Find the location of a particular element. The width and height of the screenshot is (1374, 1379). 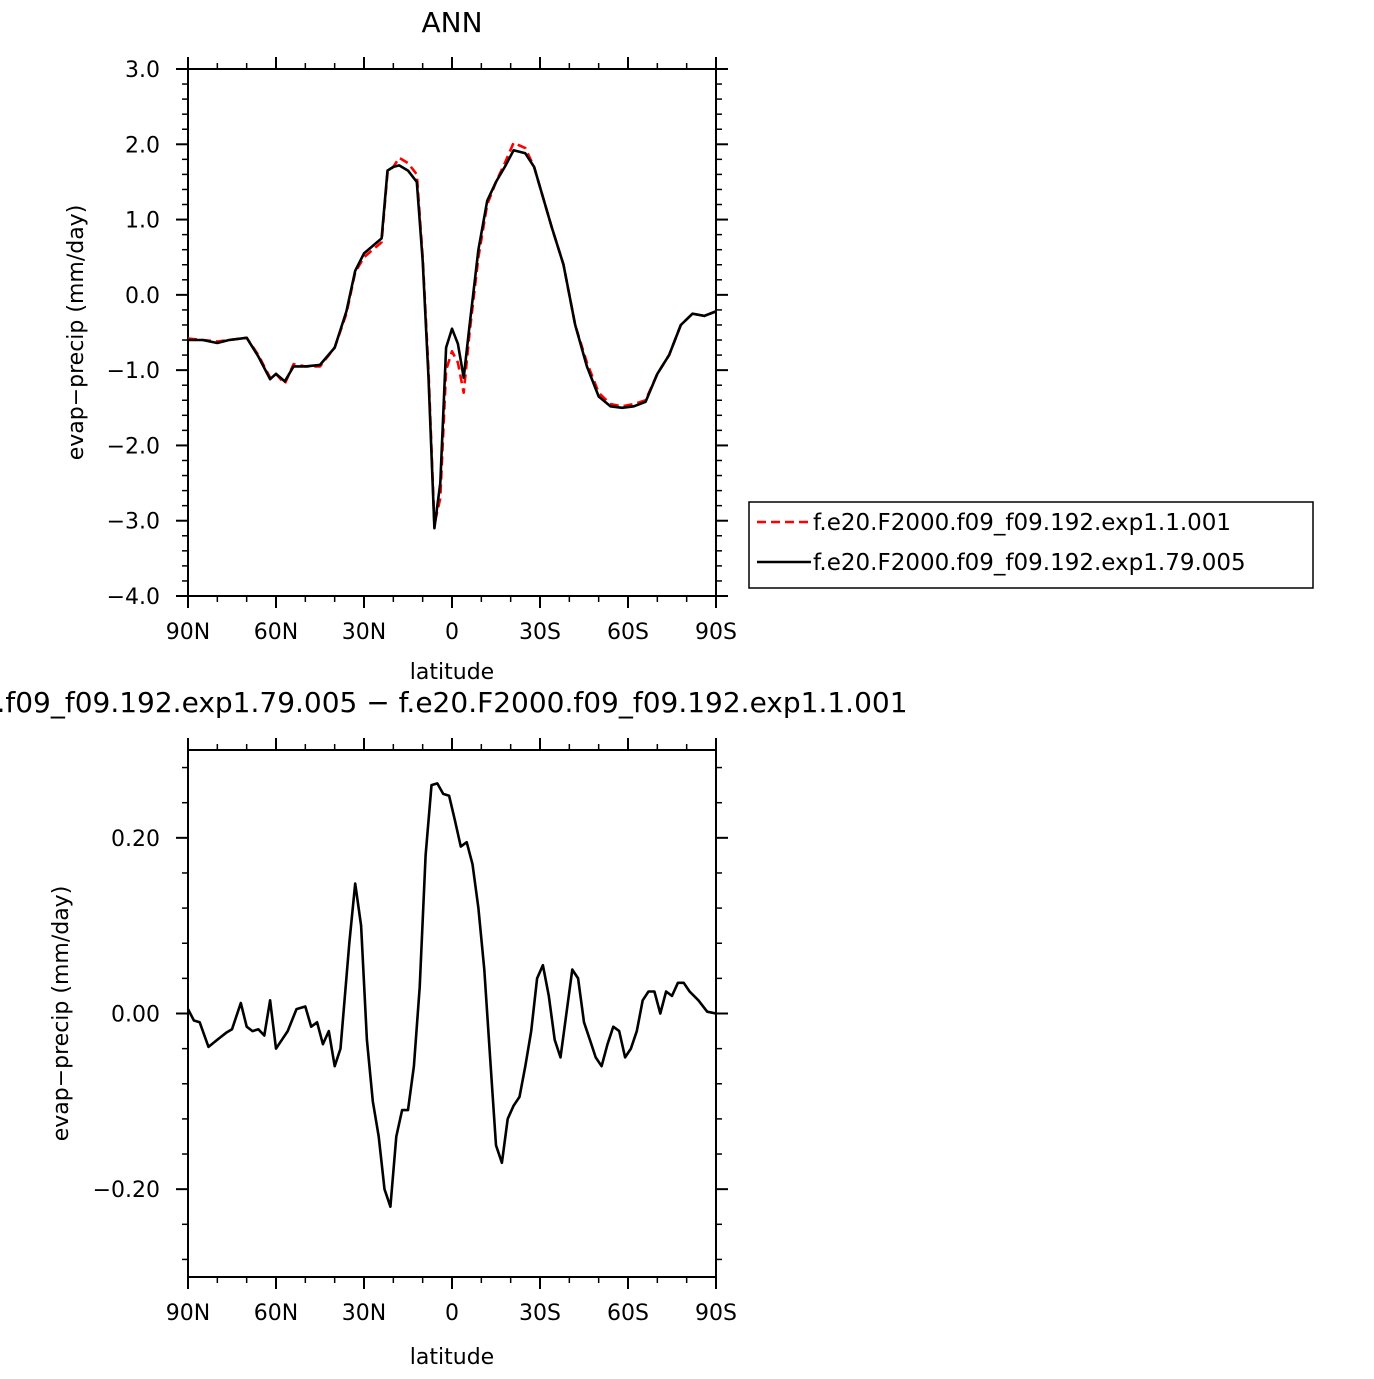

y-axis-label-1: evap−precip (mm/day) is located at coordinates (76, 333).